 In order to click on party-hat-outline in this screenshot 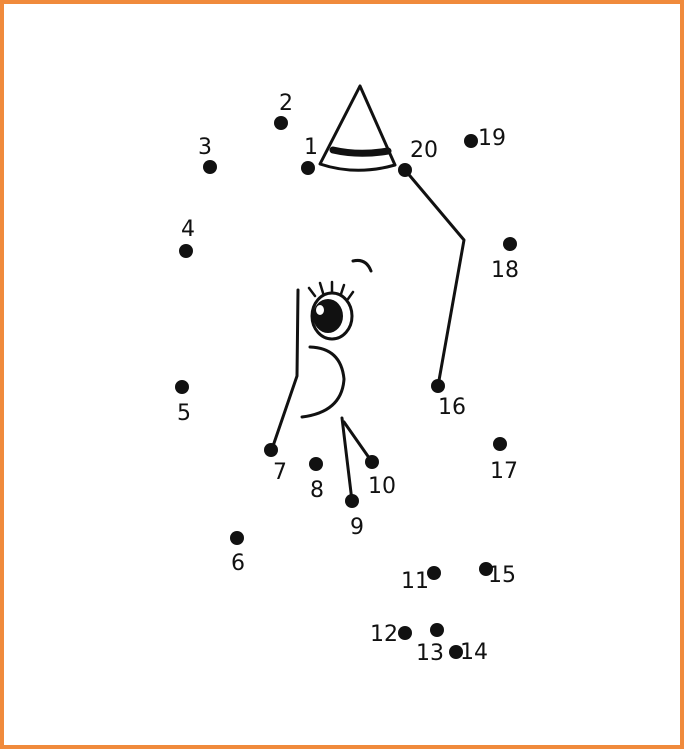, I will do `click(357, 128)`.